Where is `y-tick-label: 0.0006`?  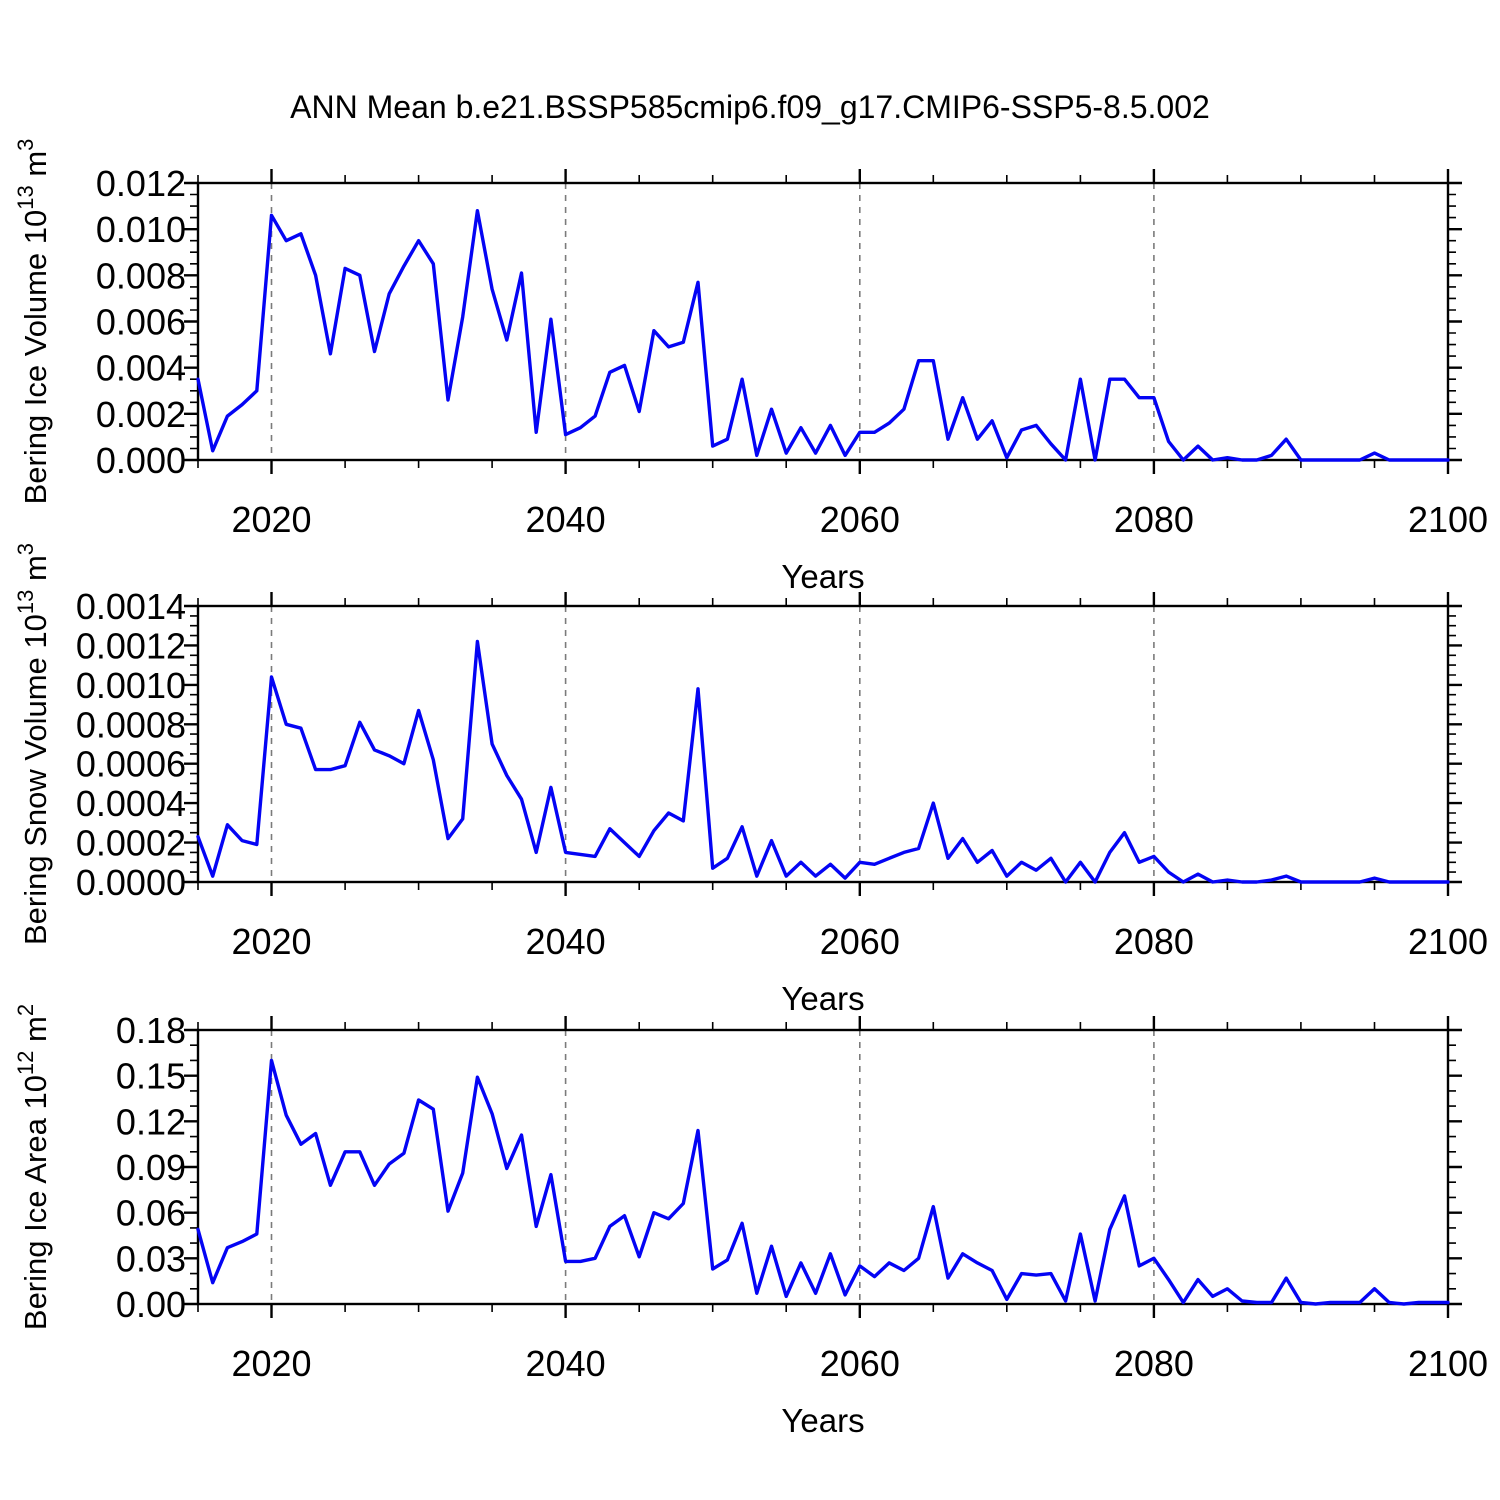 y-tick-label: 0.0006 is located at coordinates (131, 764).